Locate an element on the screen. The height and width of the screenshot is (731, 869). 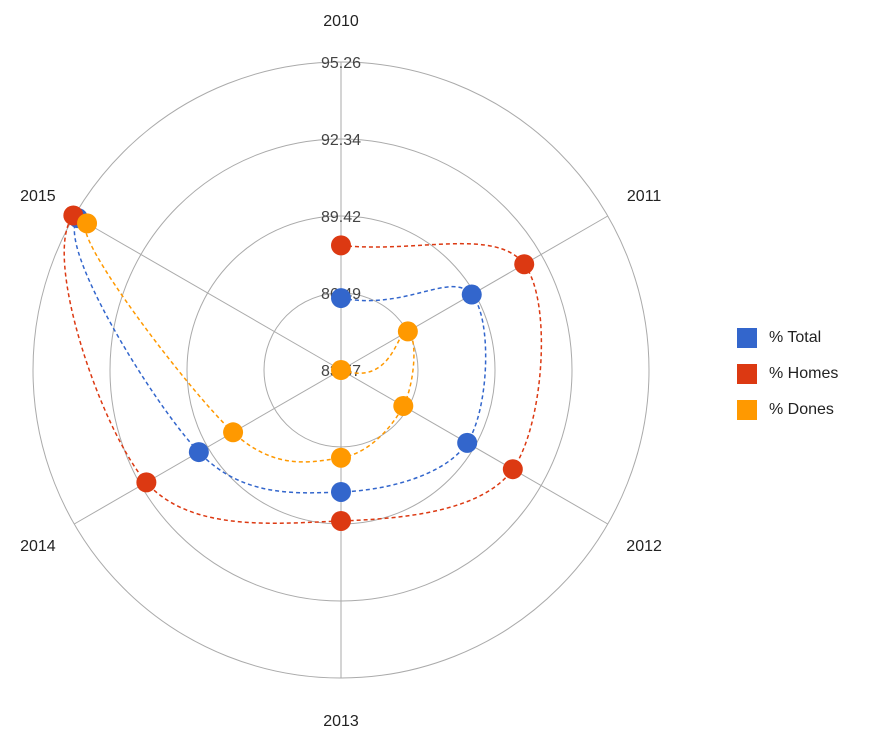
category-label: 2013 is located at coordinates (341, 721).